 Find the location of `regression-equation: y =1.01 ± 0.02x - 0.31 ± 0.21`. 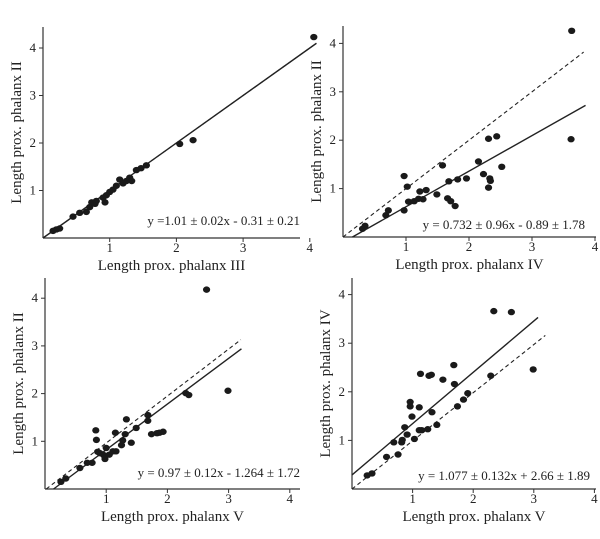

regression-equation: y =1.01 ± 0.02x - 0.31 ± 0.21 is located at coordinates (223, 220).